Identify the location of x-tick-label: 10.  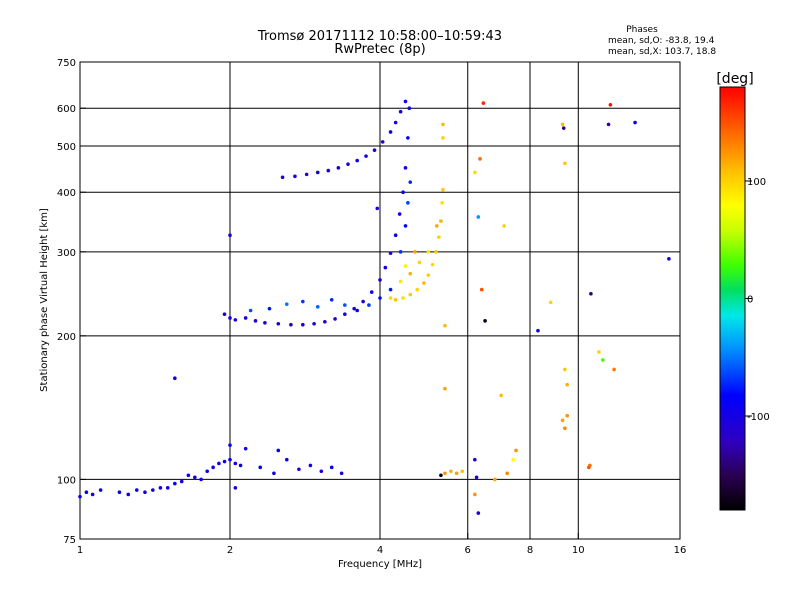
(578, 550).